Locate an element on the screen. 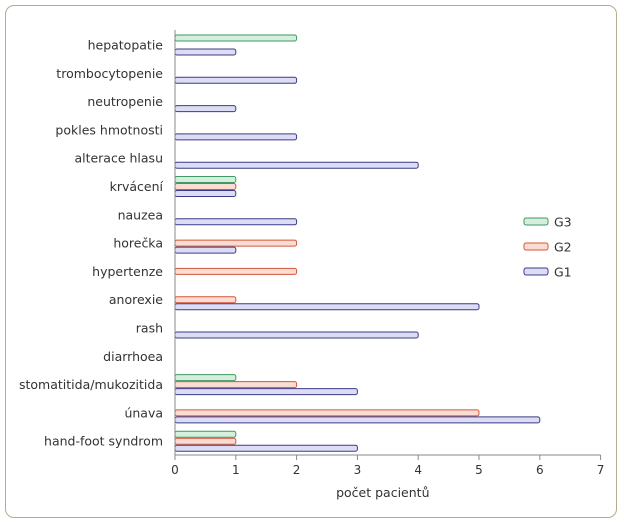  category-label-hand-foot-syndrom: hand-foot syndrom is located at coordinates (103, 441).